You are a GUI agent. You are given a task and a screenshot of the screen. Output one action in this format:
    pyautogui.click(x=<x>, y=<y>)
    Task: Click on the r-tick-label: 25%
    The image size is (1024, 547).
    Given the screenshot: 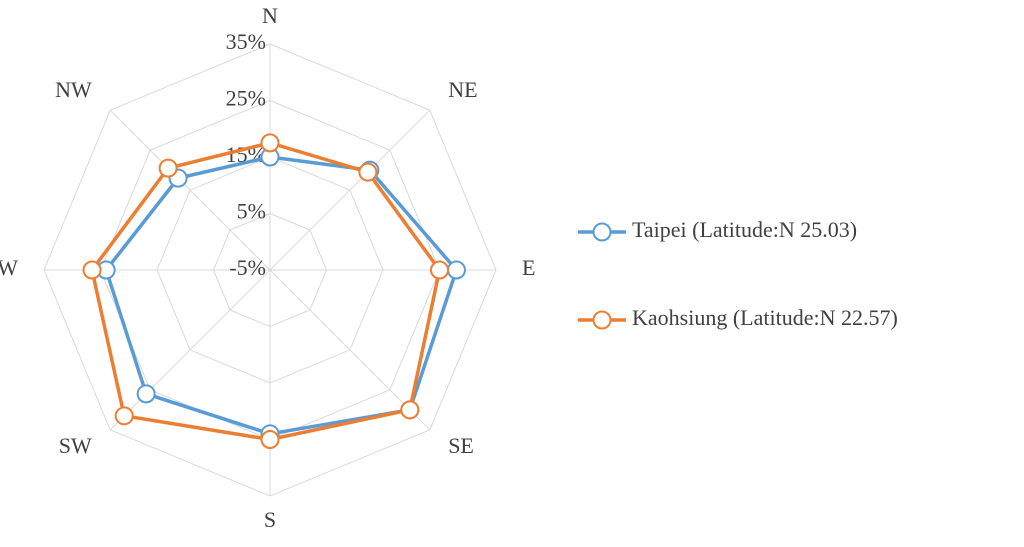 What is the action you would take?
    pyautogui.click(x=246, y=98)
    